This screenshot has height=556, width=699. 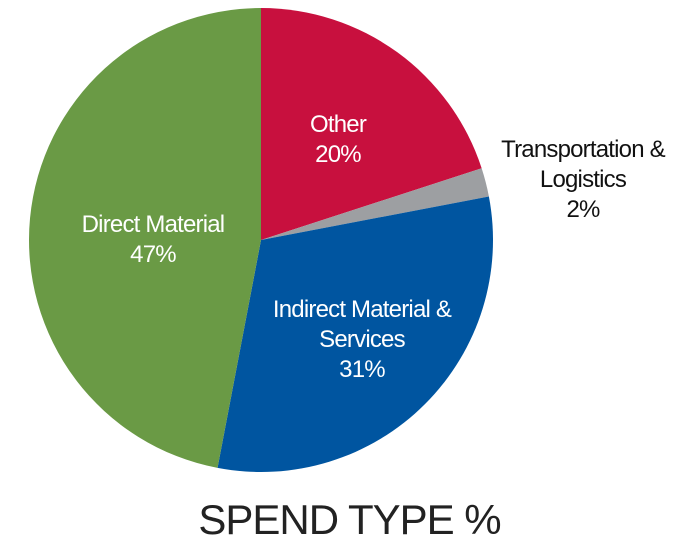 I want to click on slice-label: Indirect Material & Services 31%, so click(x=362, y=340).